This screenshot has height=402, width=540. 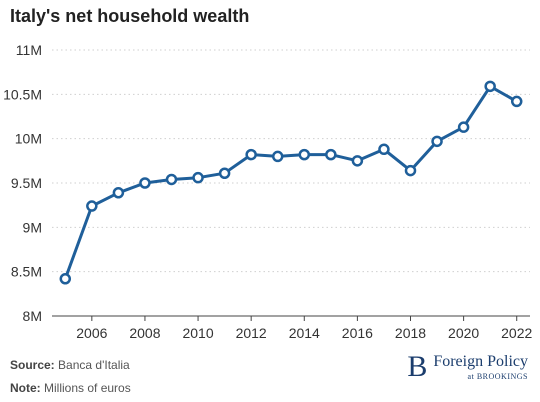 What do you see at coordinates (516, 332) in the screenshot?
I see `x-tick-label: 2022` at bounding box center [516, 332].